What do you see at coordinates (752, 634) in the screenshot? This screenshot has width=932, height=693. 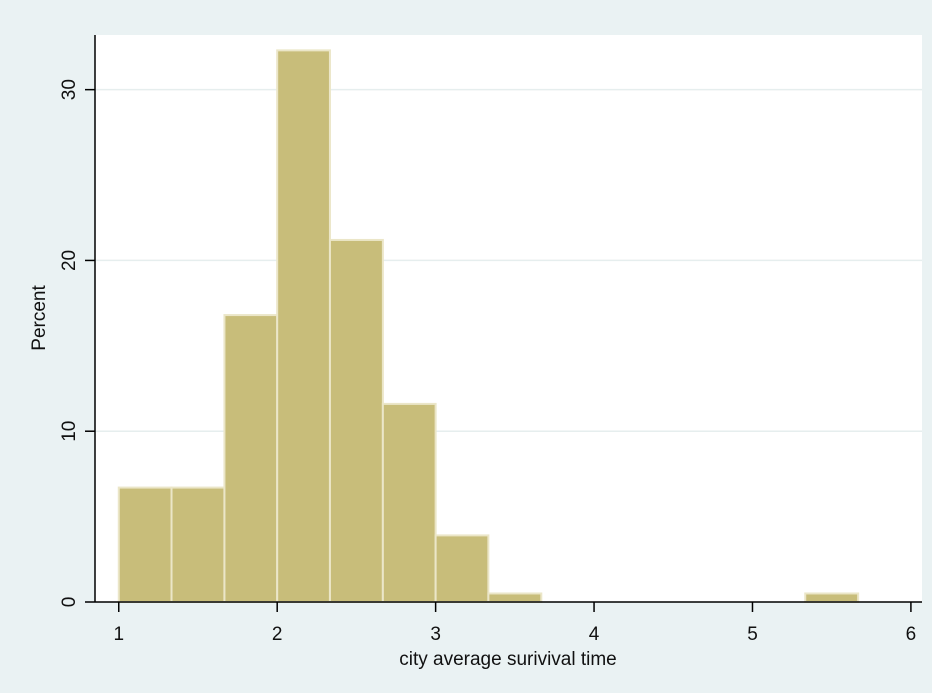 I see `x-tick-label-5: 5` at bounding box center [752, 634].